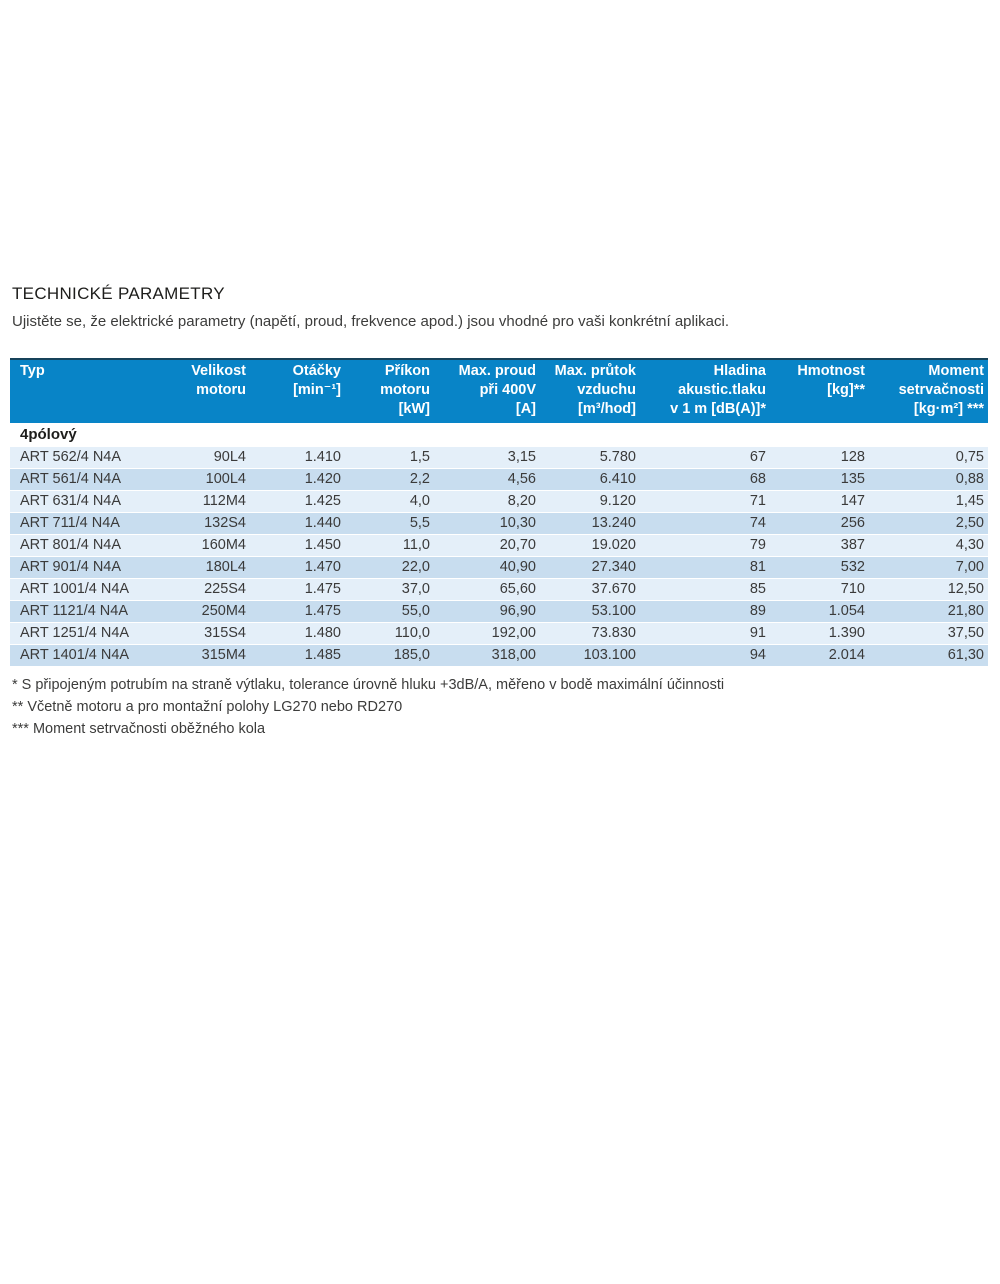 This screenshot has height=1284, width=1000. Describe the element at coordinates (389, 479) in the screenshot. I see `table-cell: 2,2` at that location.